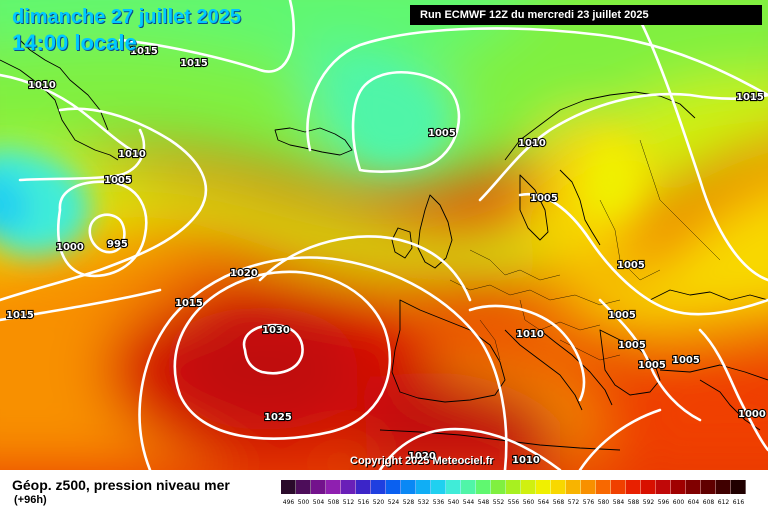 The width and height of the screenshot is (768, 512). Describe the element at coordinates (543, 502) in the screenshot. I see `colorbar-label: 564` at that location.